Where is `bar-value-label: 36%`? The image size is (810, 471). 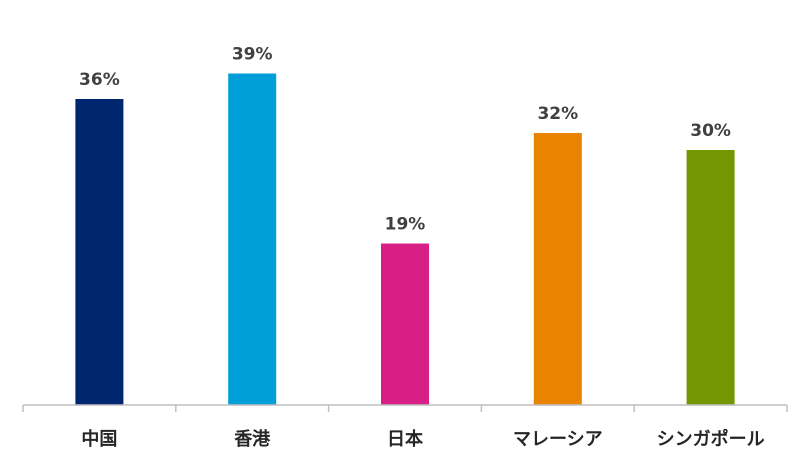
bar-value-label: 36% is located at coordinates (99, 80).